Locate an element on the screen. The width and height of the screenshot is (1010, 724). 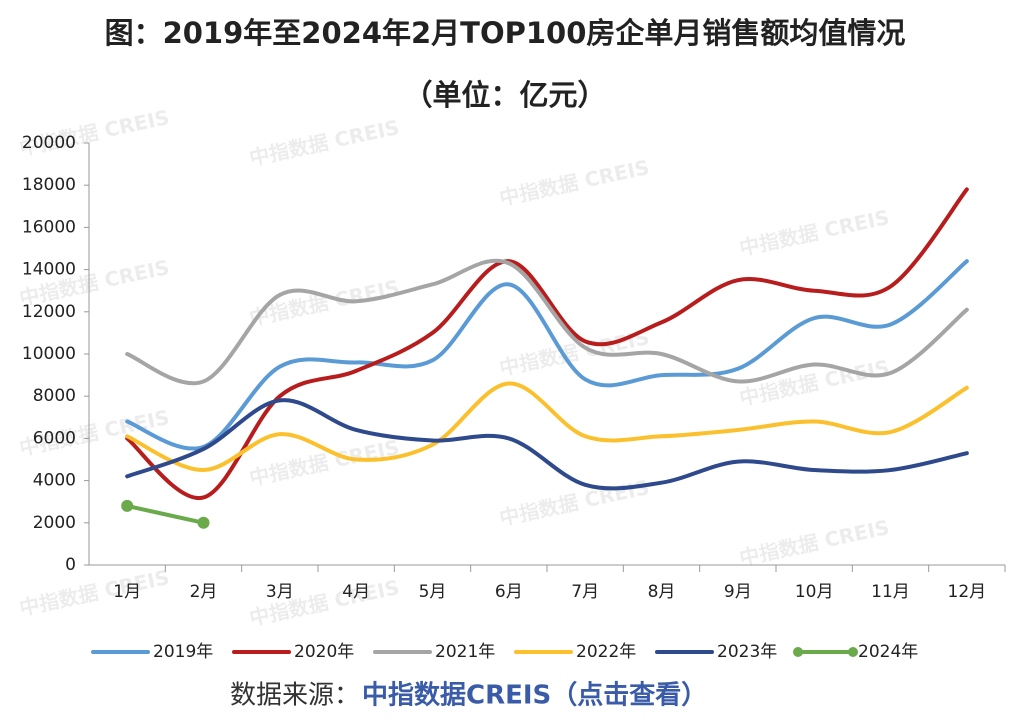
chart-title: 图：2019年至2024年2月TOP100房企单月销售额均值情况 is located at coordinates (505, 33).